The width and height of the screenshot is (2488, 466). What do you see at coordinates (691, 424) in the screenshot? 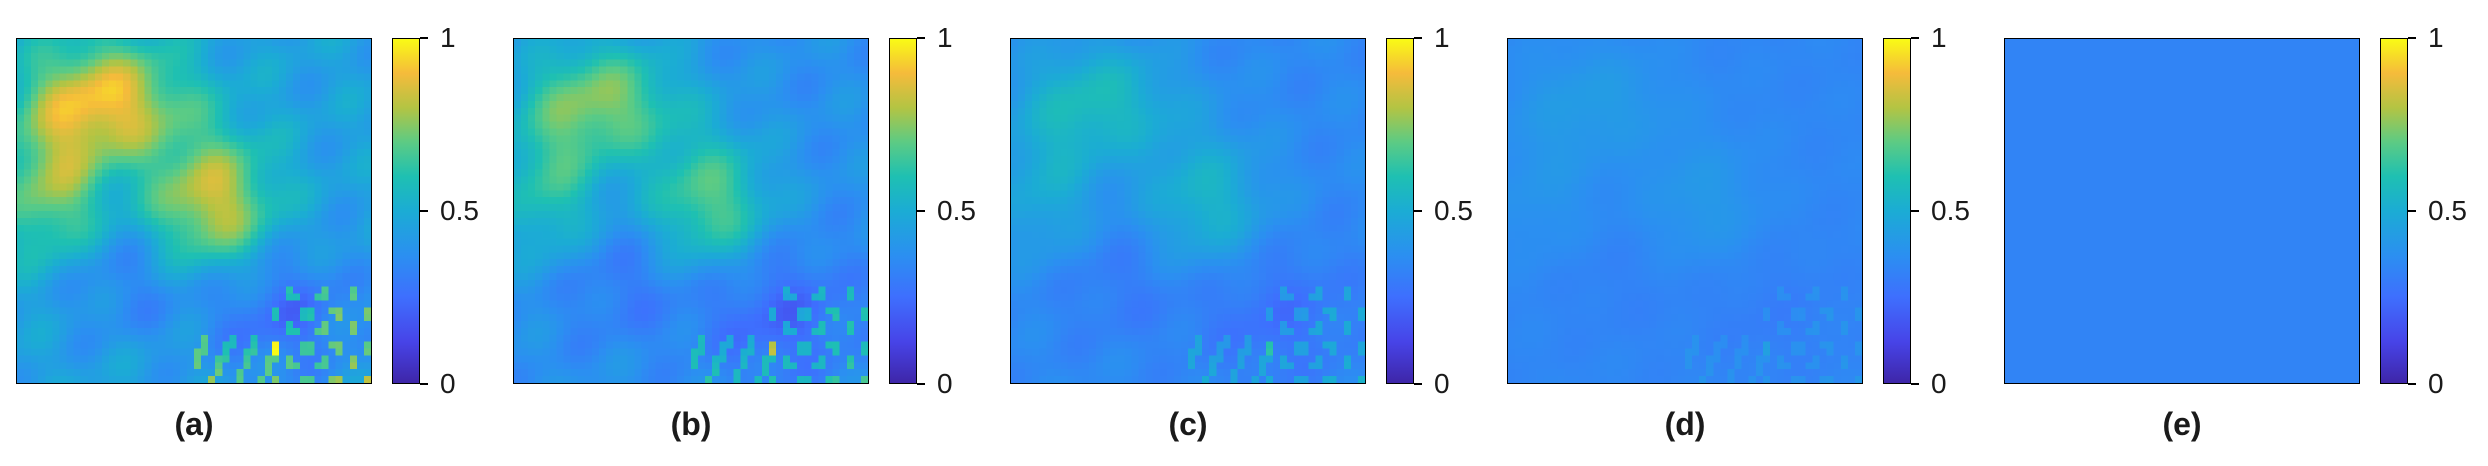
I see `panel-caption: (b)` at bounding box center [691, 424].